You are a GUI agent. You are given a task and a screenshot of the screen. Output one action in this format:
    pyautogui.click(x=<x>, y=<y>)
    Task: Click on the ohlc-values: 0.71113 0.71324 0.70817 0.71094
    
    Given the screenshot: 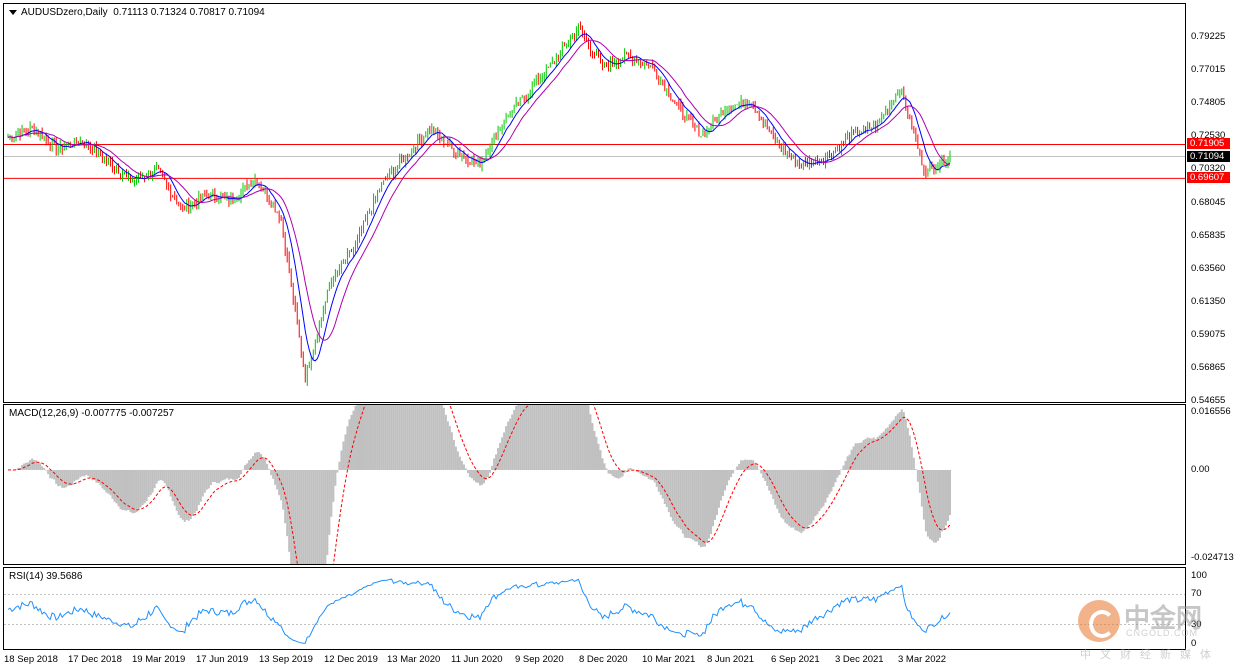 What is the action you would take?
    pyautogui.click(x=189, y=12)
    